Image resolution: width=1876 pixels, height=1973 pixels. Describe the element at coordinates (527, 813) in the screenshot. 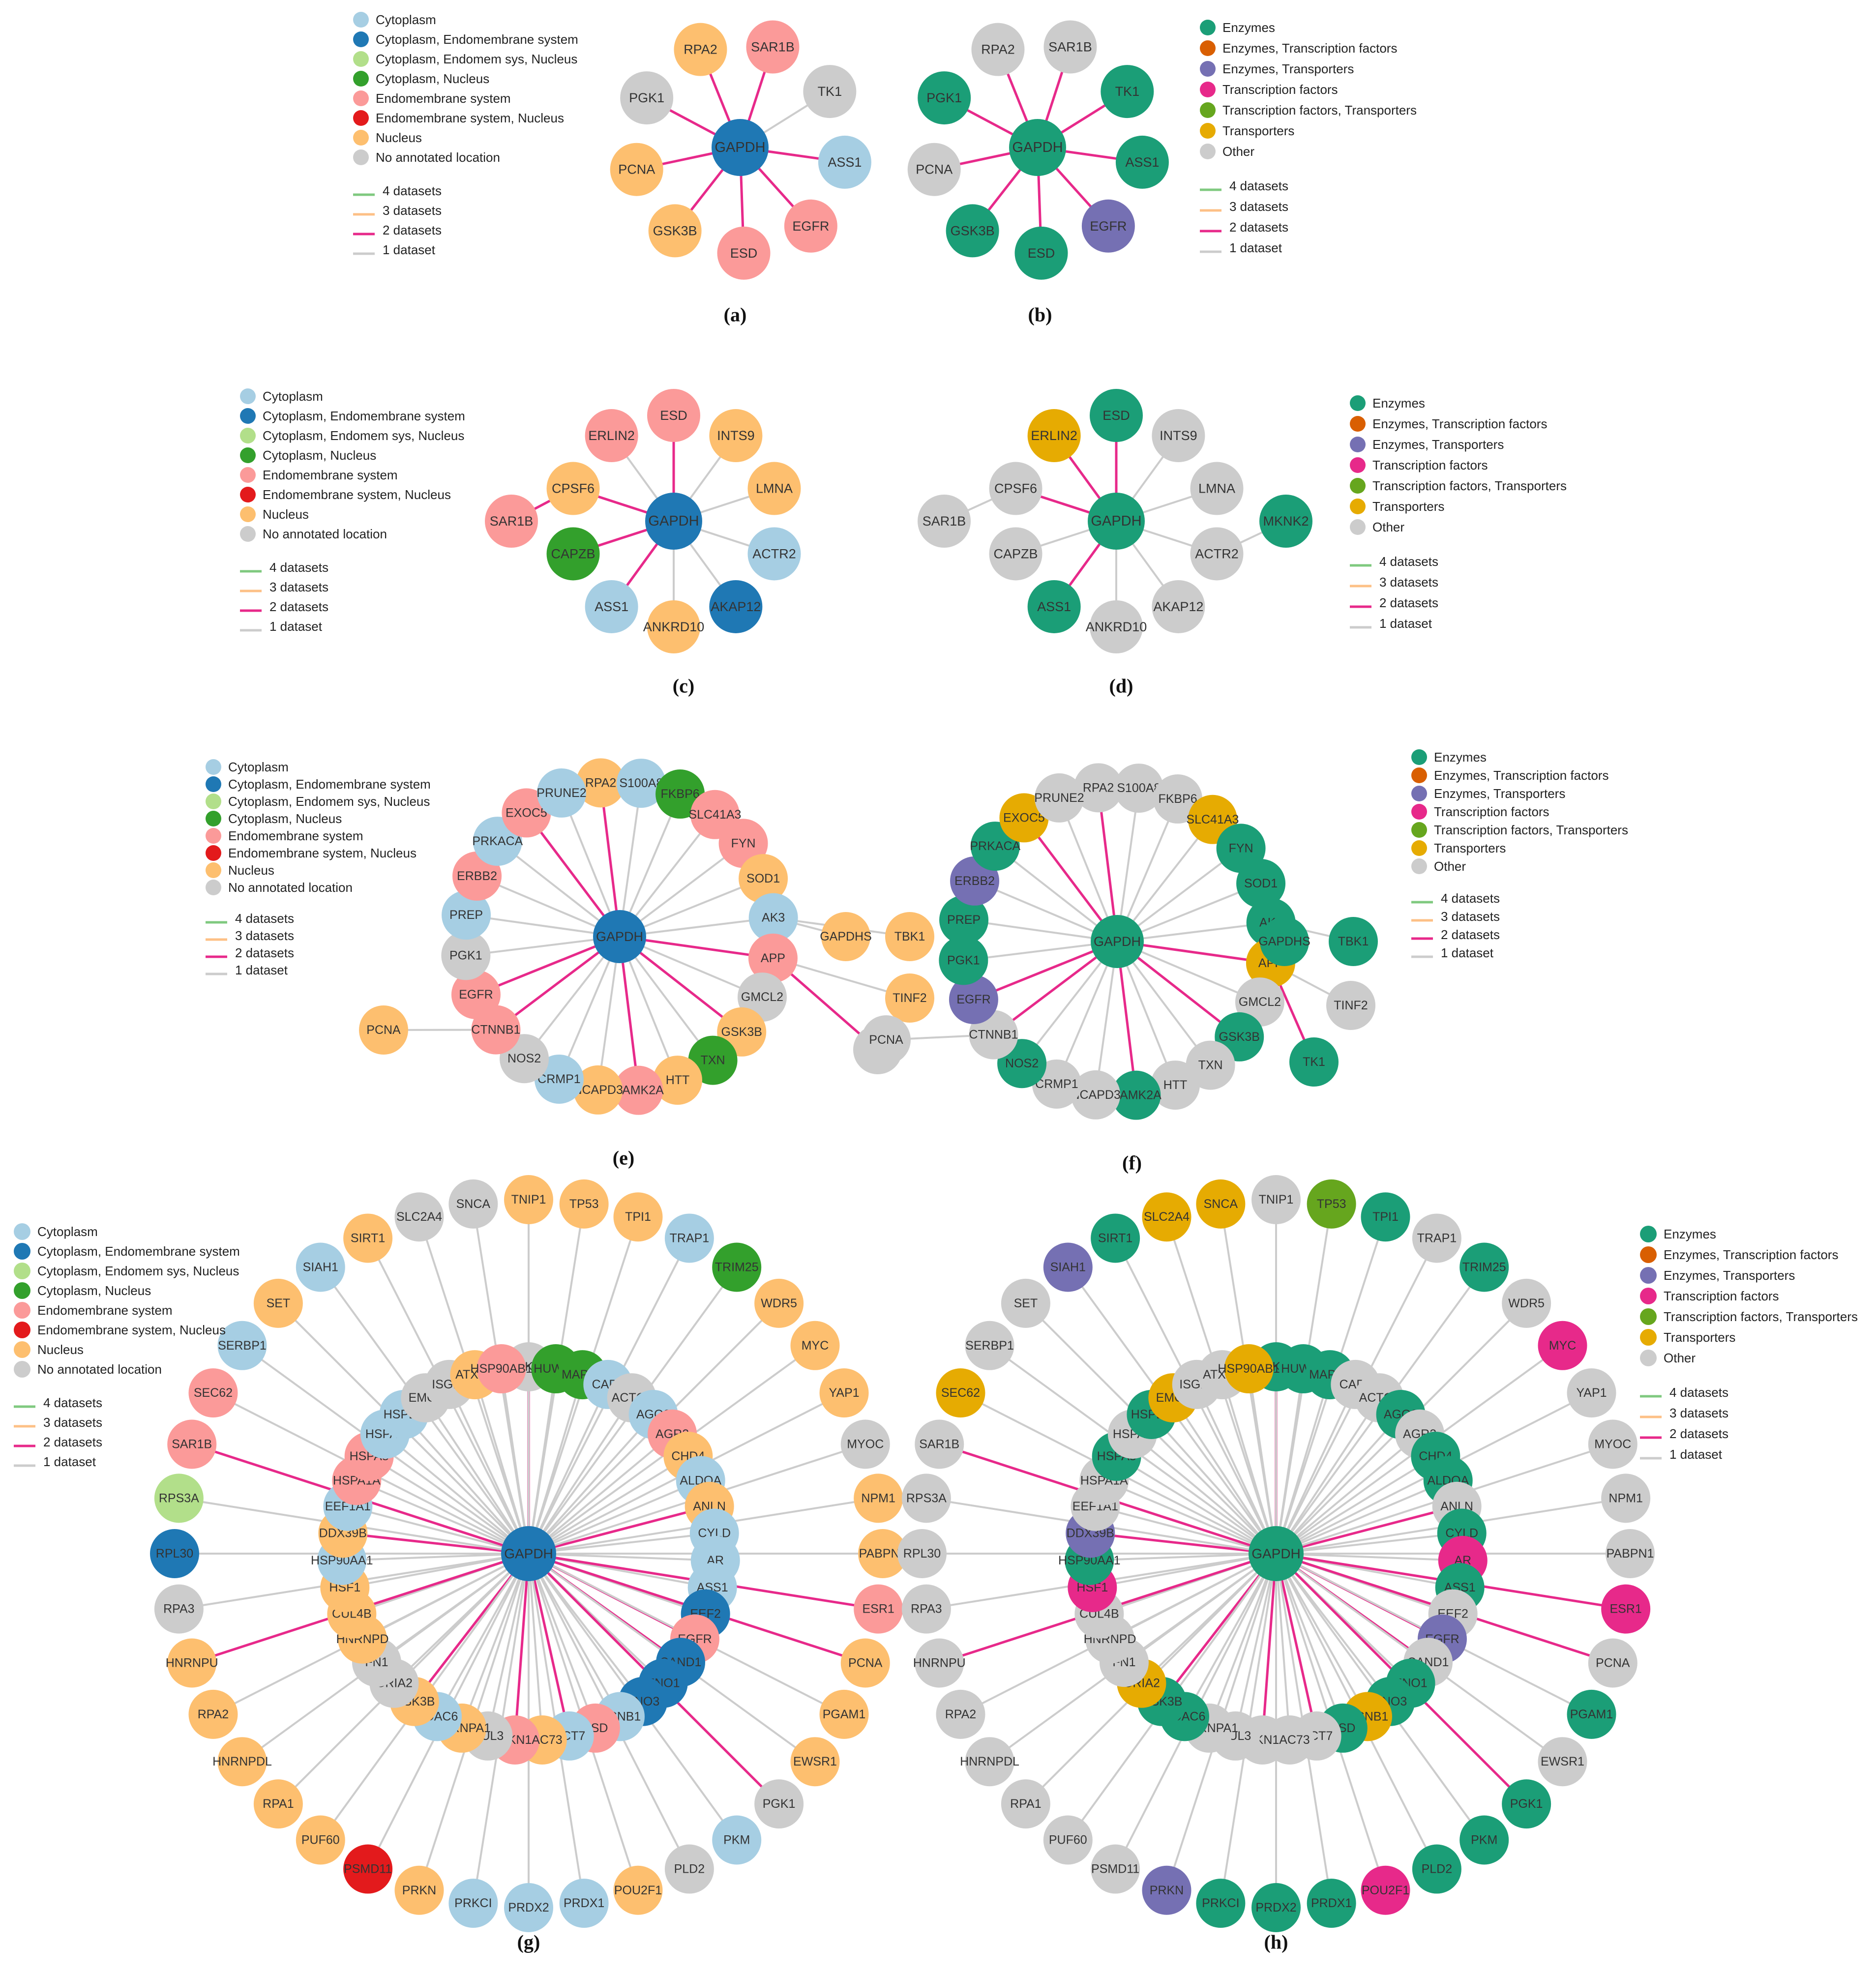

I see `node-label-exoc5: EXOC5` at that location.